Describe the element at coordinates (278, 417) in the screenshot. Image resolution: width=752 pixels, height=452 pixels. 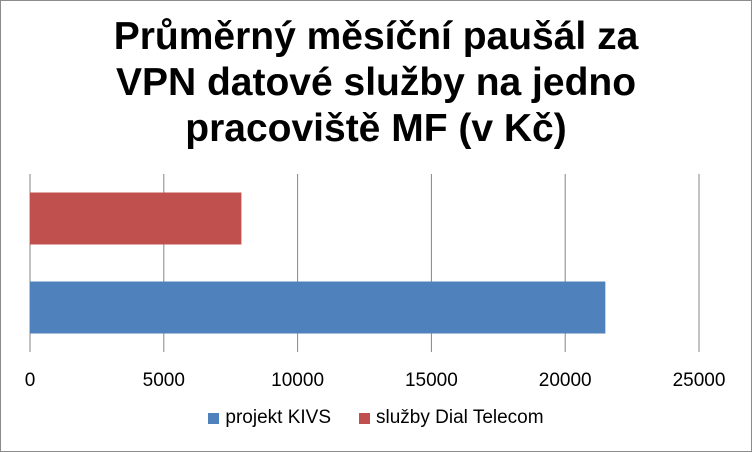
I see `legend-label-projekt-kivs: projekt KIVS` at that location.